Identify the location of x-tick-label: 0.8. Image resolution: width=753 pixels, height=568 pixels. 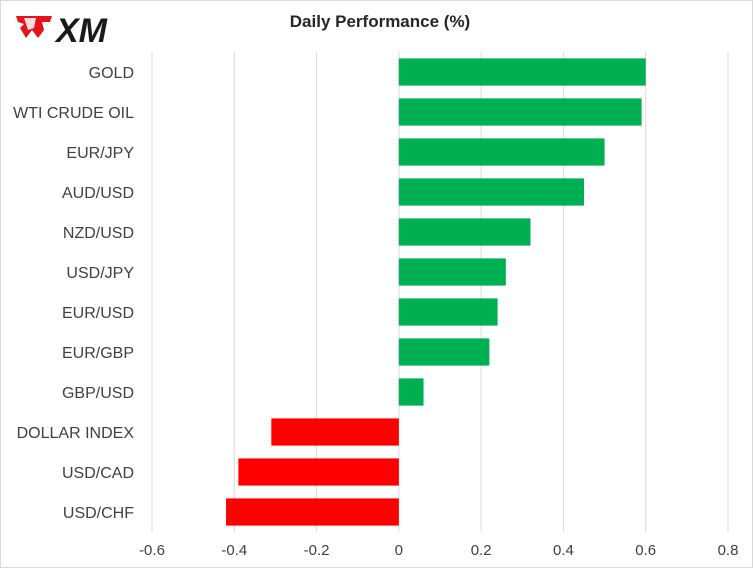
(728, 550).